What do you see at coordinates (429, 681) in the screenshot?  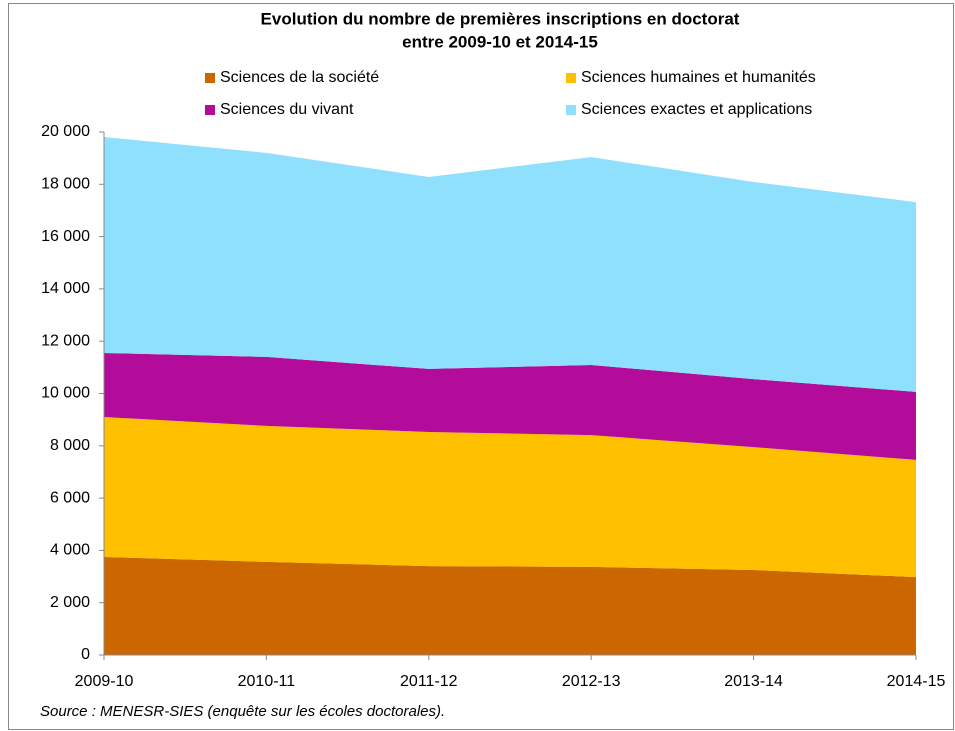 I see `x-tick-label: 2011-12` at bounding box center [429, 681].